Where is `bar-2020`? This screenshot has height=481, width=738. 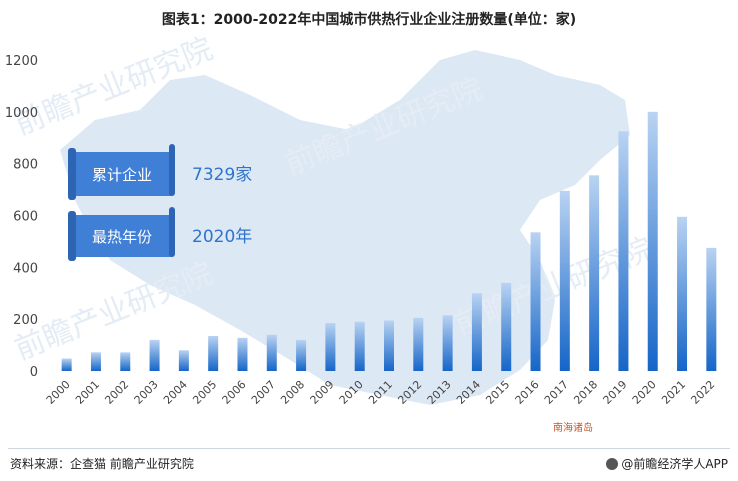 bar-2020 is located at coordinates (652, 241).